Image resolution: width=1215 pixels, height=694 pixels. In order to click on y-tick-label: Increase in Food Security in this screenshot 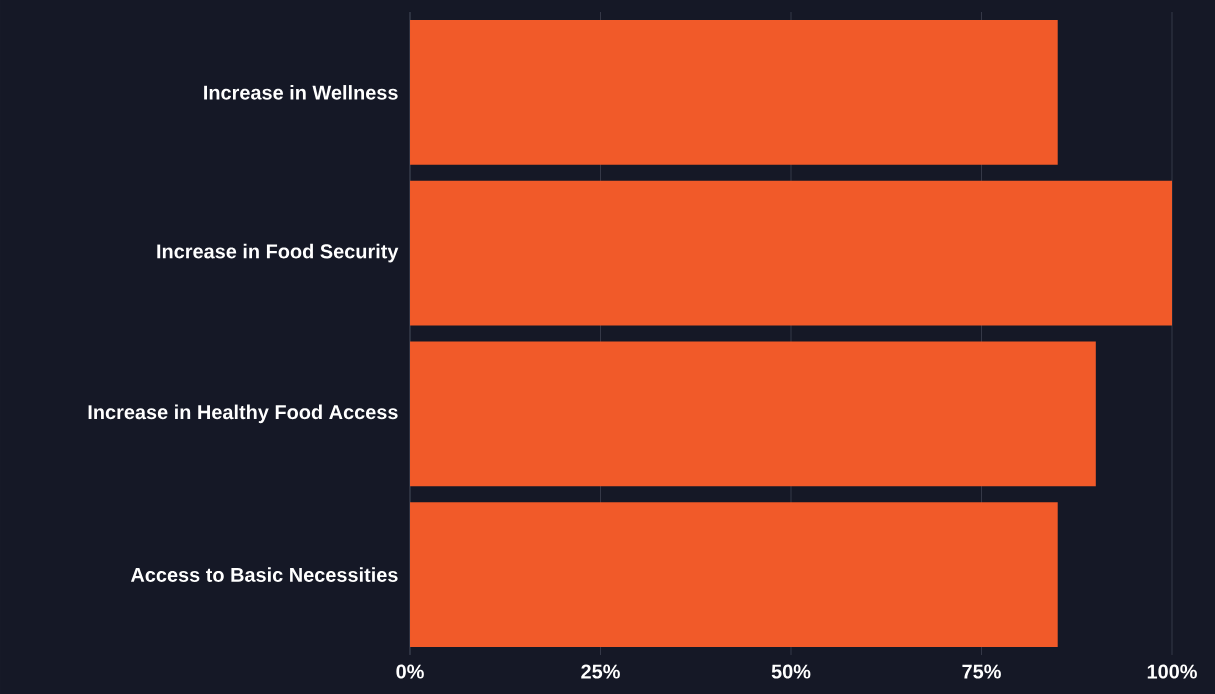, I will do `click(278, 253)`.